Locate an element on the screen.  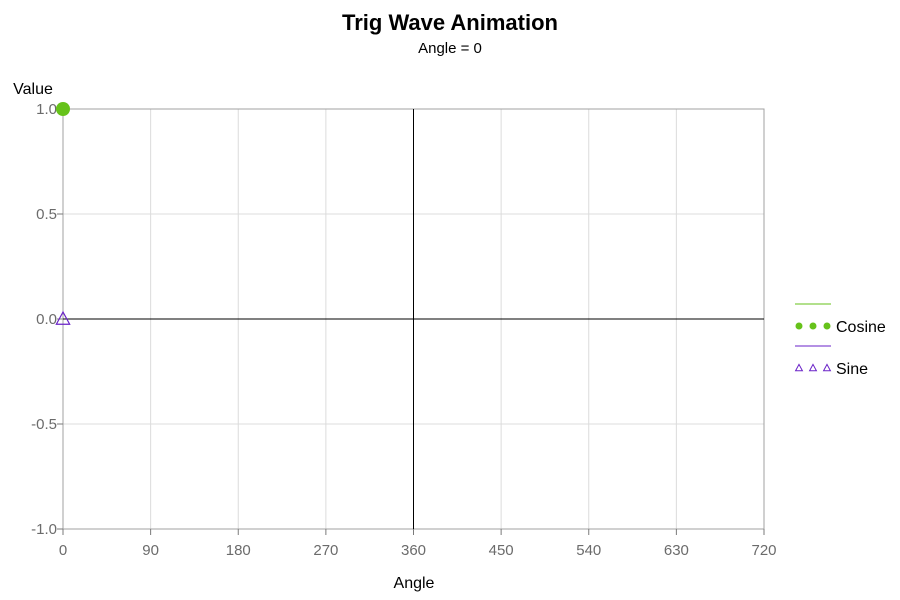
x-tick-label: 630 is located at coordinates (676, 550).